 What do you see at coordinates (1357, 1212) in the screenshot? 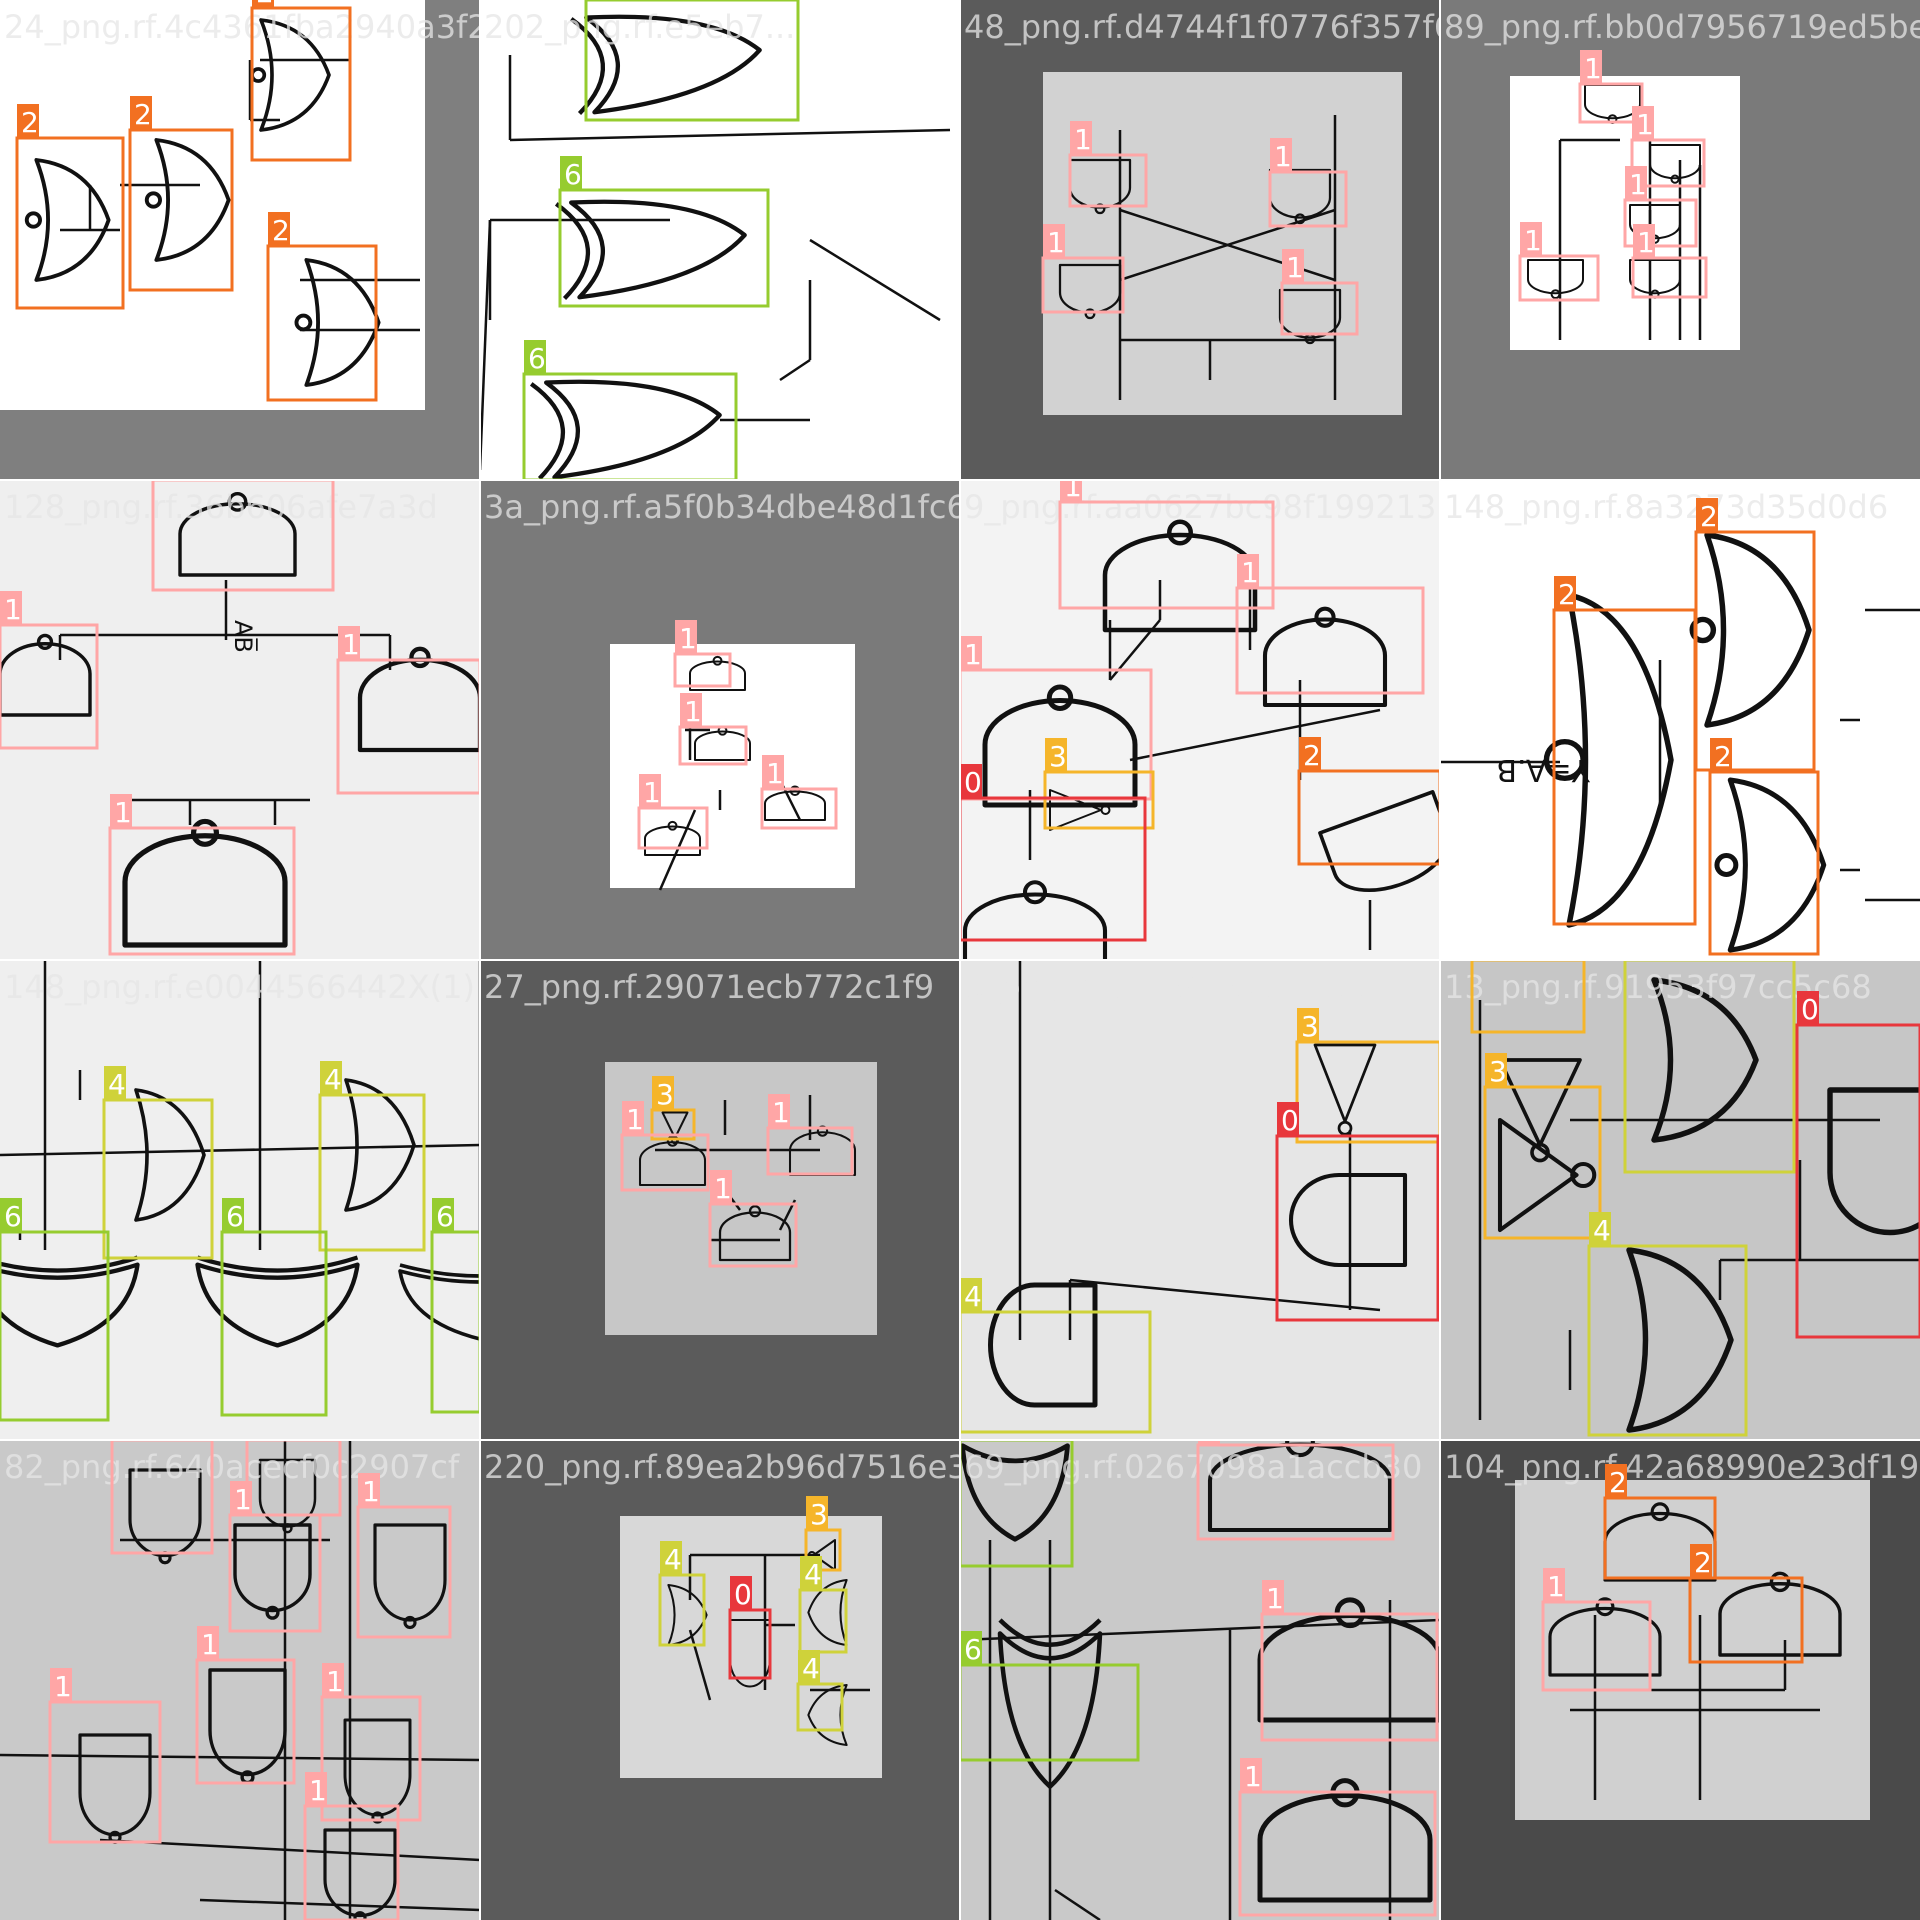
I see `bbox-class-0: 0` at bounding box center [1357, 1212].